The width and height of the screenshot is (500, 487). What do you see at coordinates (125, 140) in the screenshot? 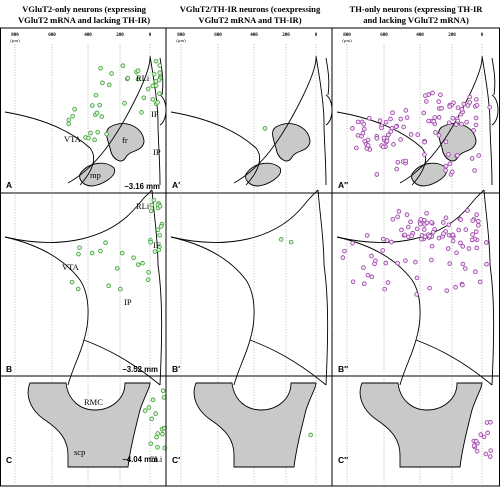
I see `label-fr-a: fr` at bounding box center [125, 140].